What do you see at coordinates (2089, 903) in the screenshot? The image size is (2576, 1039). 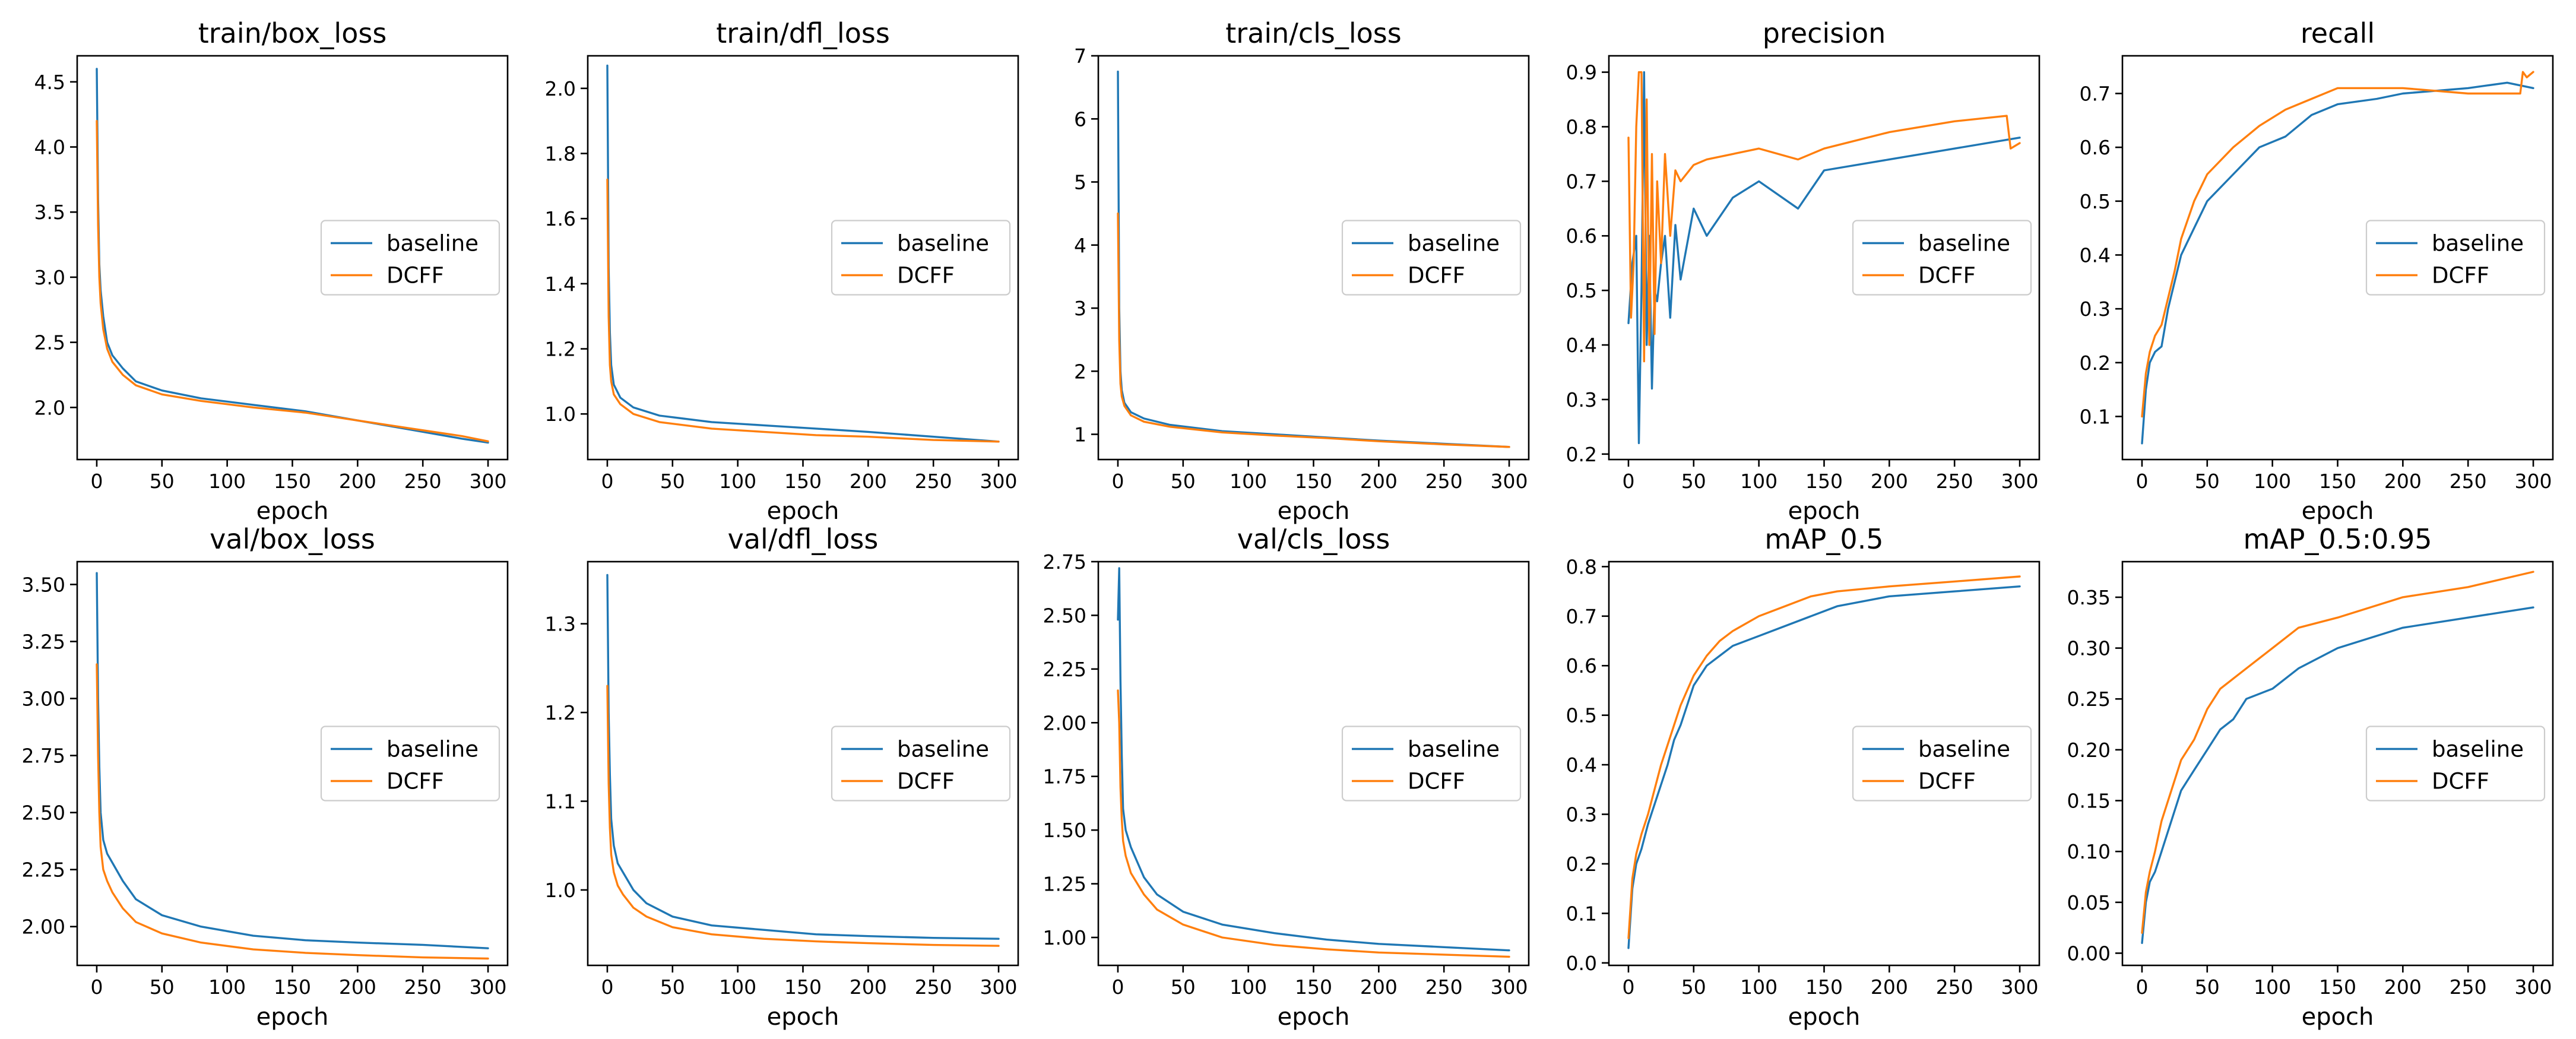 I see `y-tick-label: 0.05` at bounding box center [2089, 903].